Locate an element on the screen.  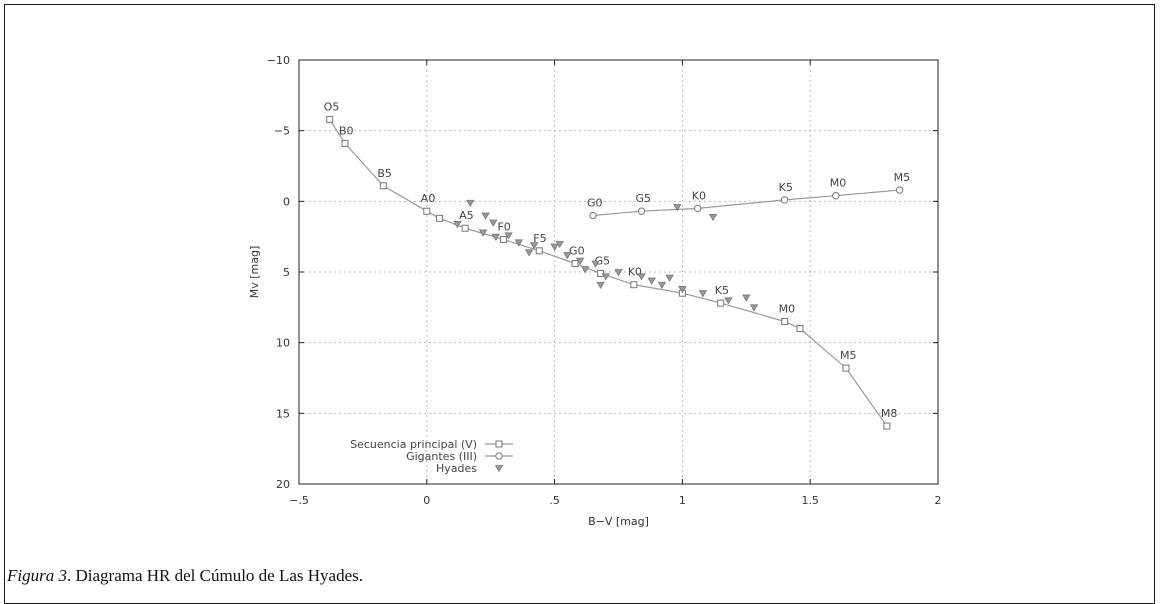
y-tick-label: 15 is located at coordinates (283, 413).